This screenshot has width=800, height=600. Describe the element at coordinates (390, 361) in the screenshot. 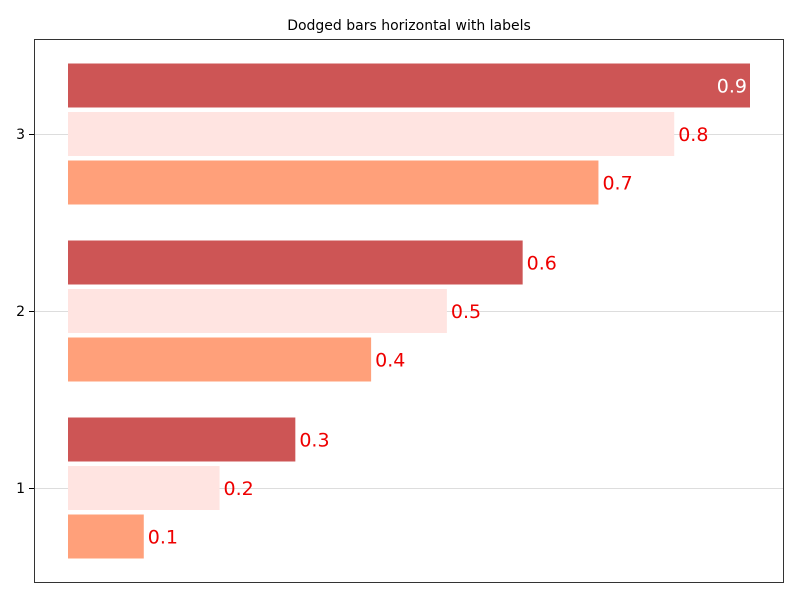

I see `bar-value-label: 0.4` at that location.